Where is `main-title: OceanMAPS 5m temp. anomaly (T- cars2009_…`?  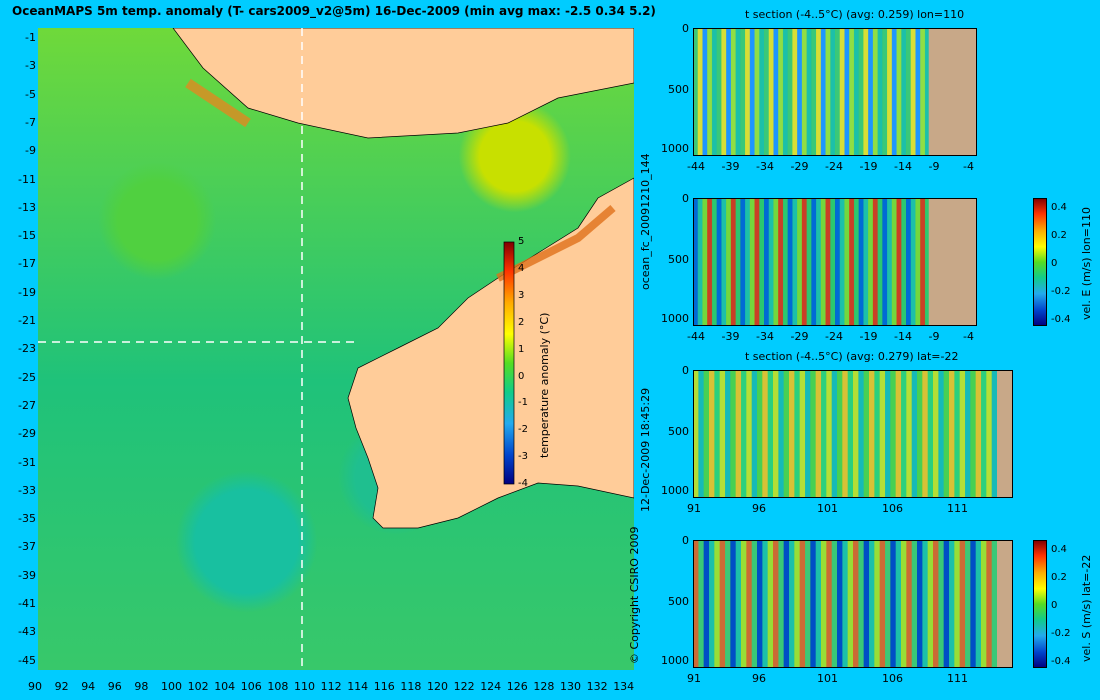 main-title: OceanMAPS 5m temp. anomaly (T- cars2009_… is located at coordinates (334, 11).